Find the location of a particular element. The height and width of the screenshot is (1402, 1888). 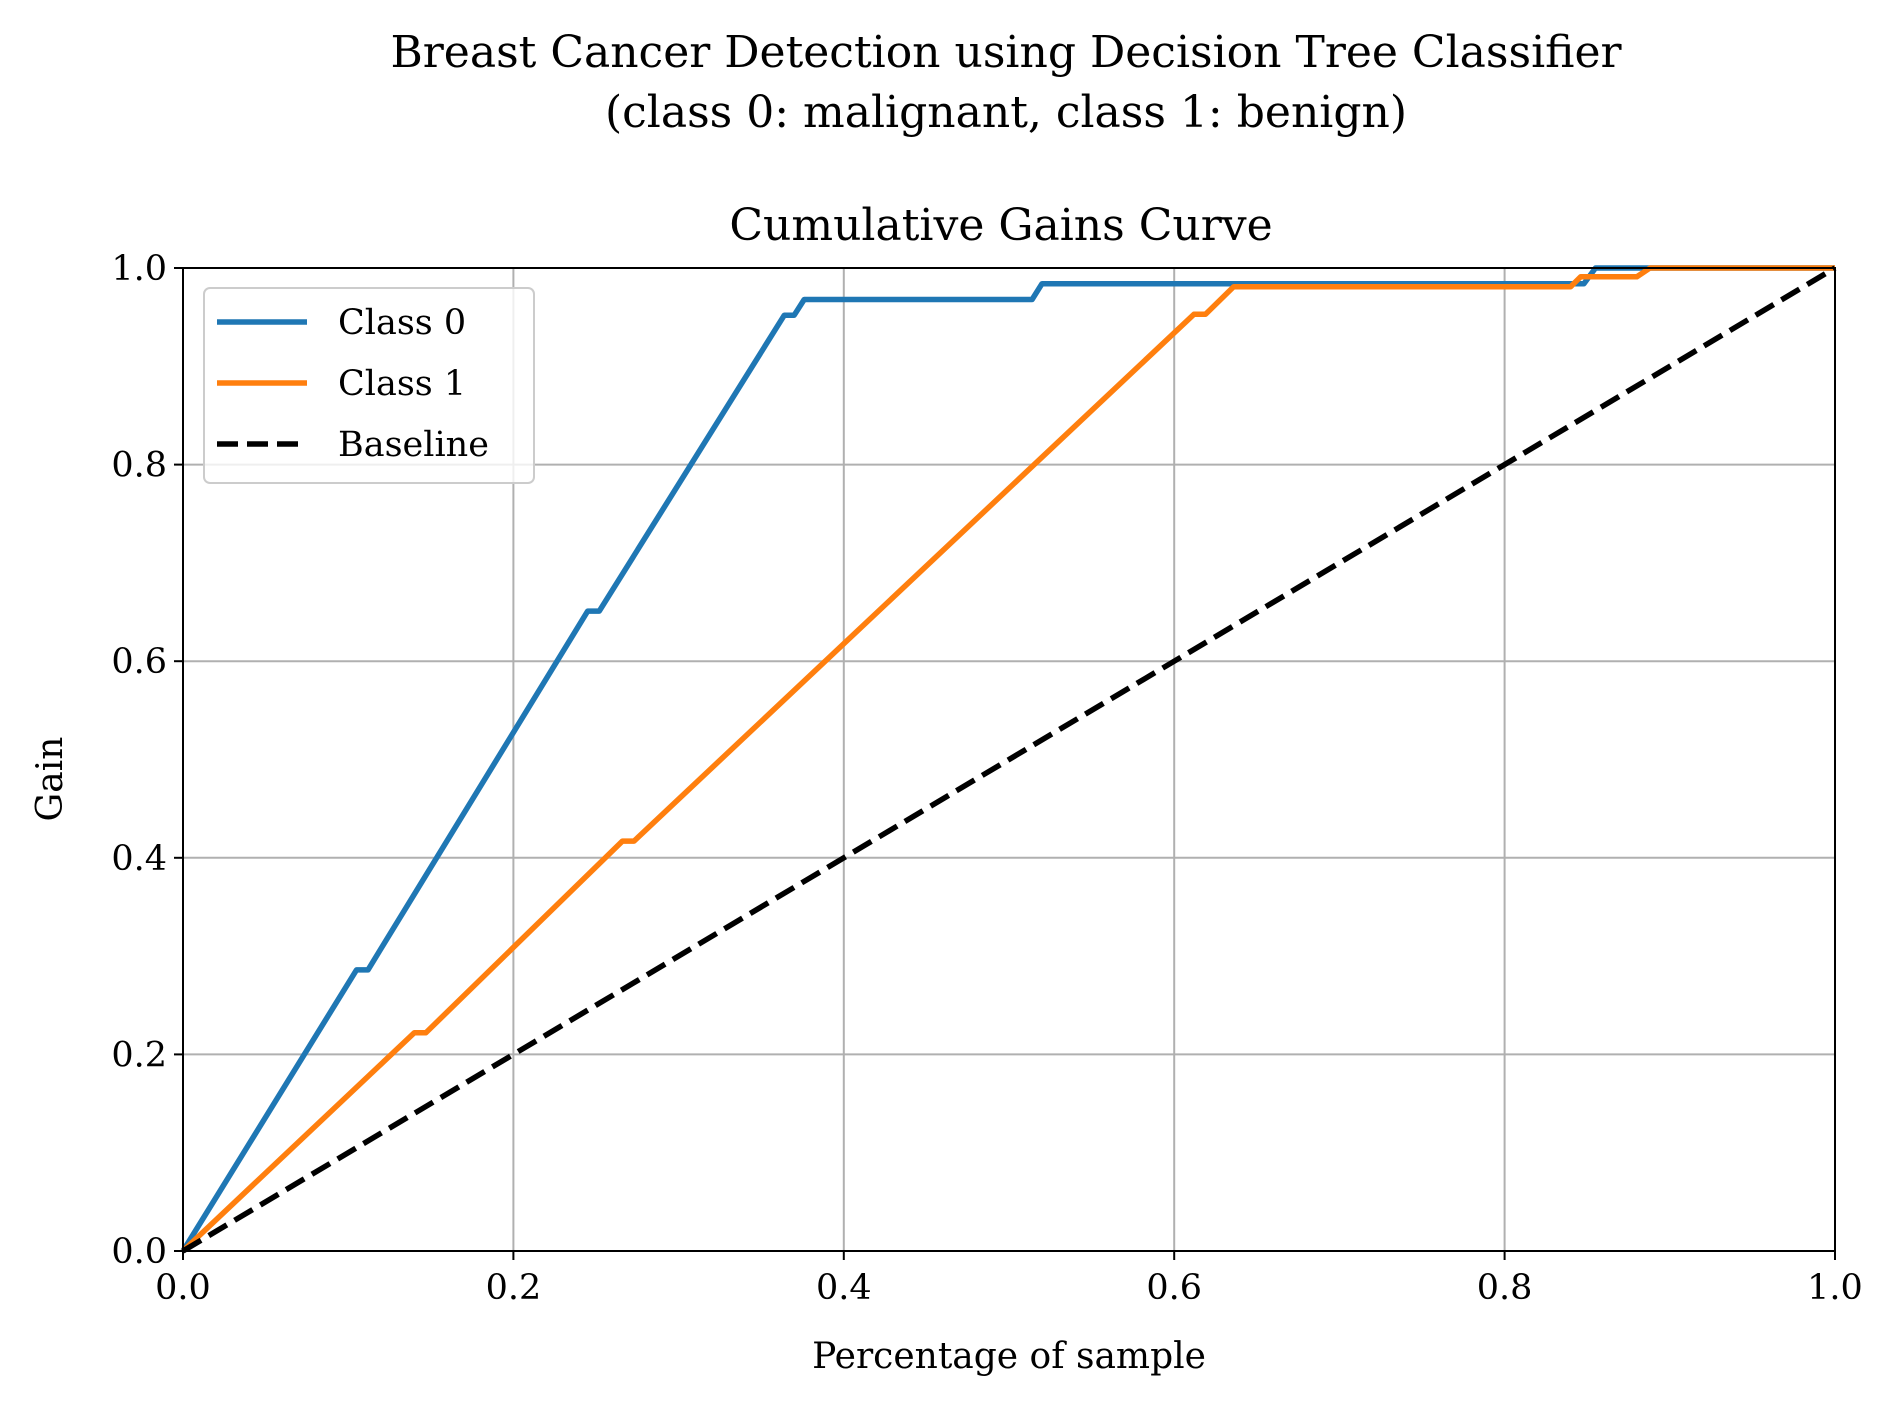

y-axis-label: Gain is located at coordinates (50, 779).